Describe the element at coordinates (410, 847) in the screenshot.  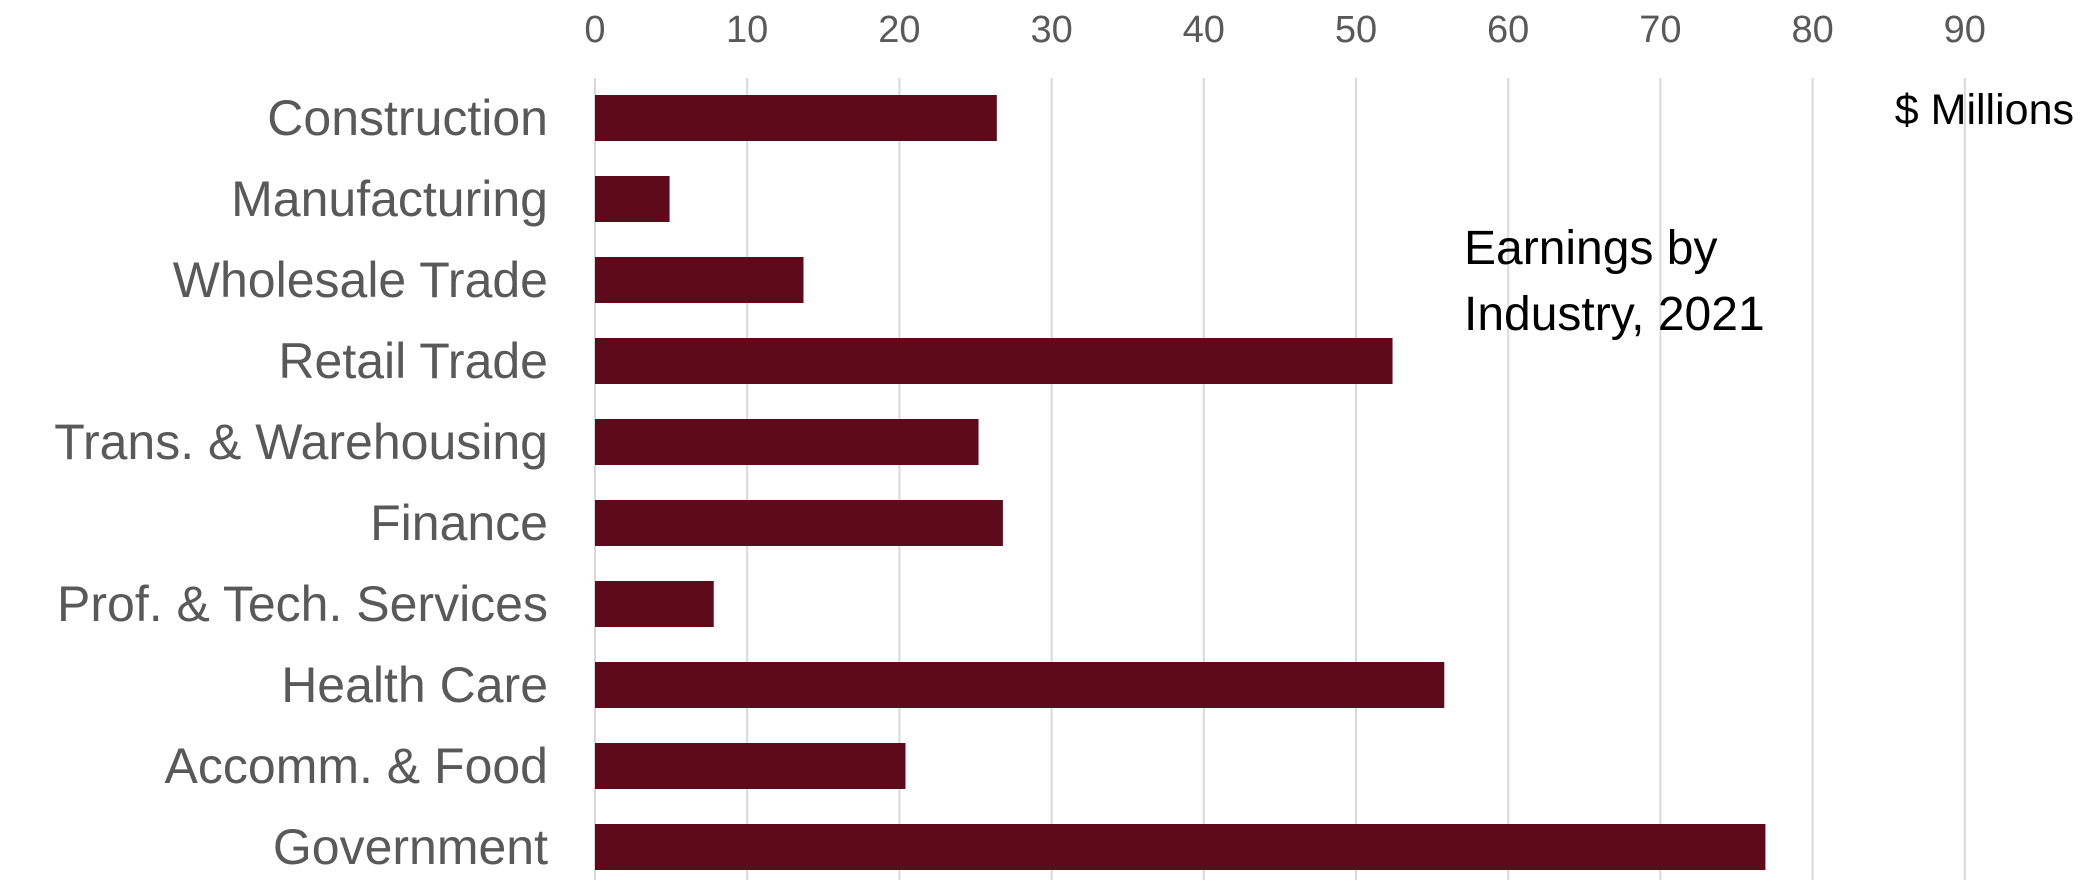
I see `category-label: Government` at that location.